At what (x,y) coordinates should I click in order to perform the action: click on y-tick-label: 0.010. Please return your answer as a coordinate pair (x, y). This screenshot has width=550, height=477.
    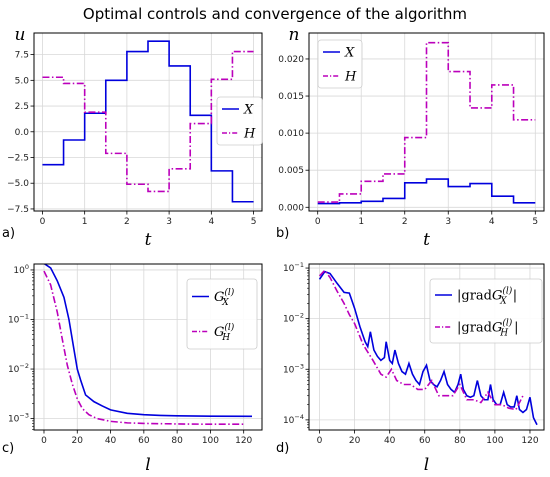
    Looking at the image, I should click on (291, 134).